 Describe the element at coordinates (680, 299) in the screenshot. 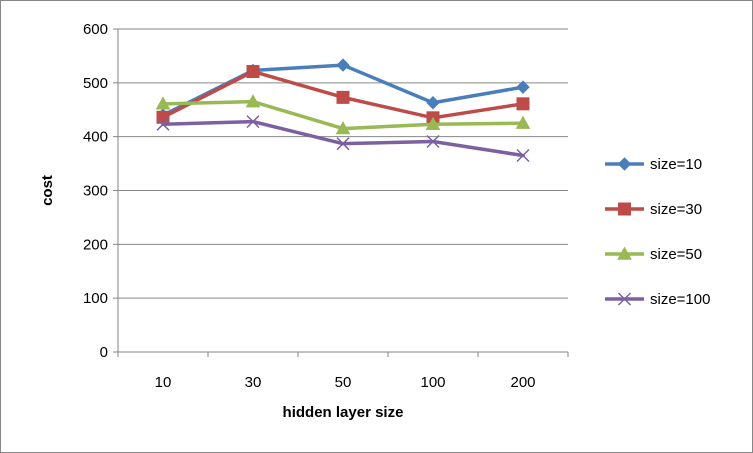

I see `legend-label-3: size=100` at that location.